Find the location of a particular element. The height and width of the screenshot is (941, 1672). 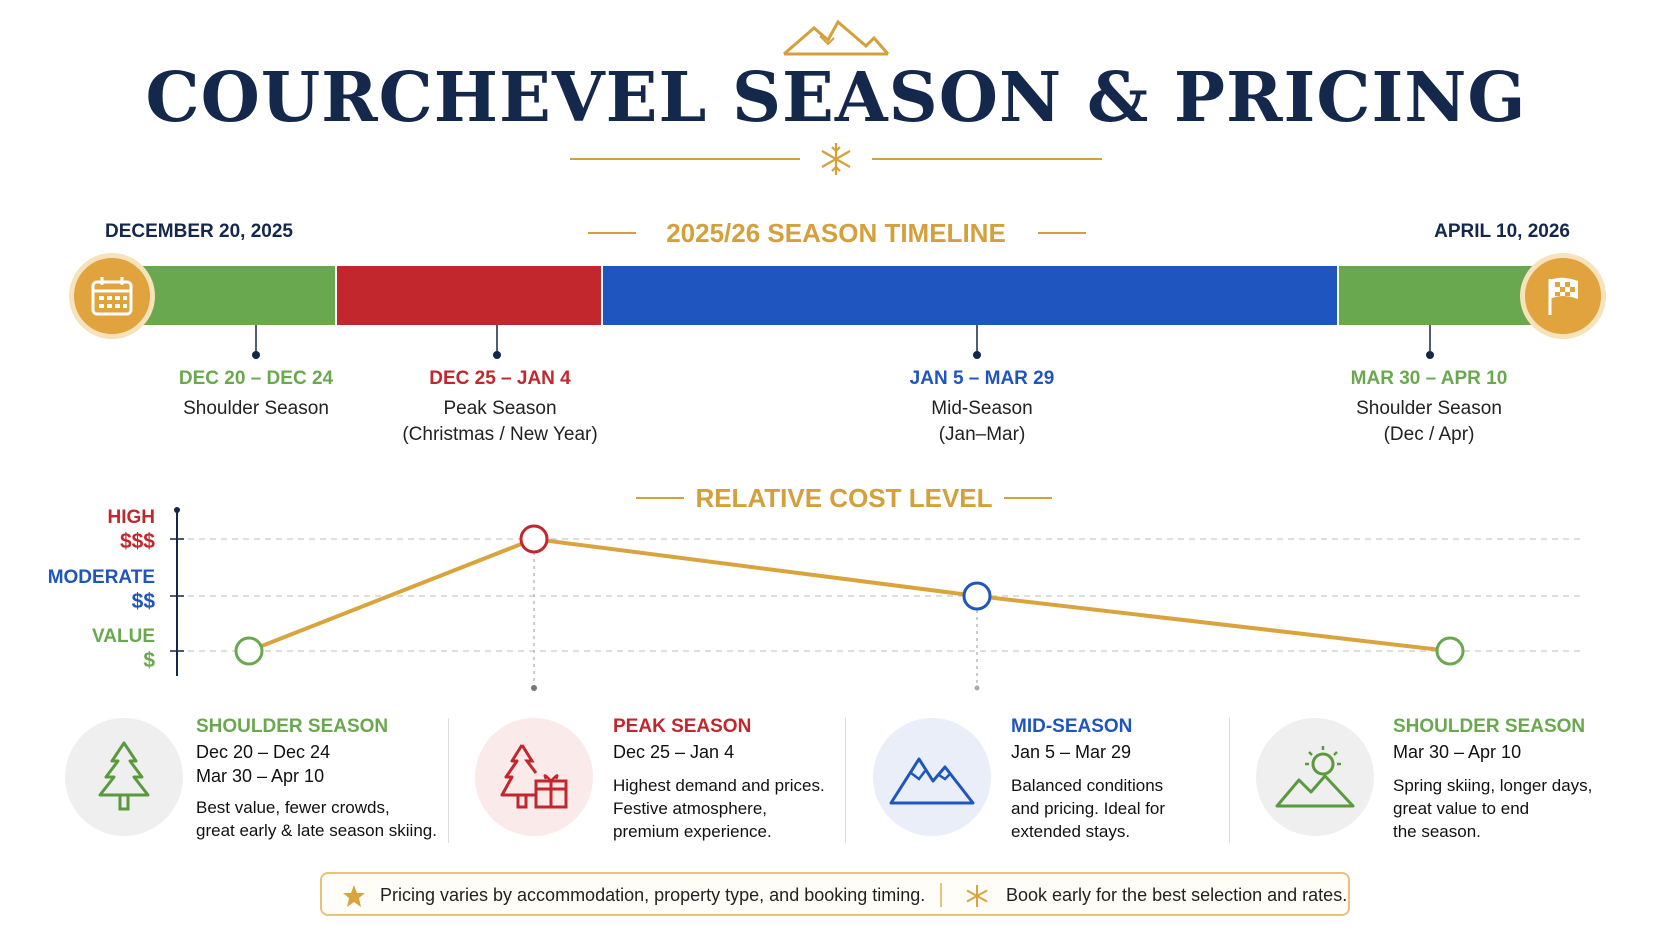

christmas-tree-gift-icon is located at coordinates (534, 776).